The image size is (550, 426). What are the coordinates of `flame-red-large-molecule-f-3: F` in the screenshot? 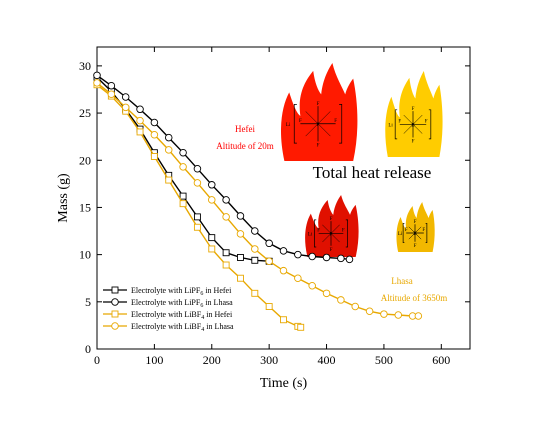 It's located at (318, 145).